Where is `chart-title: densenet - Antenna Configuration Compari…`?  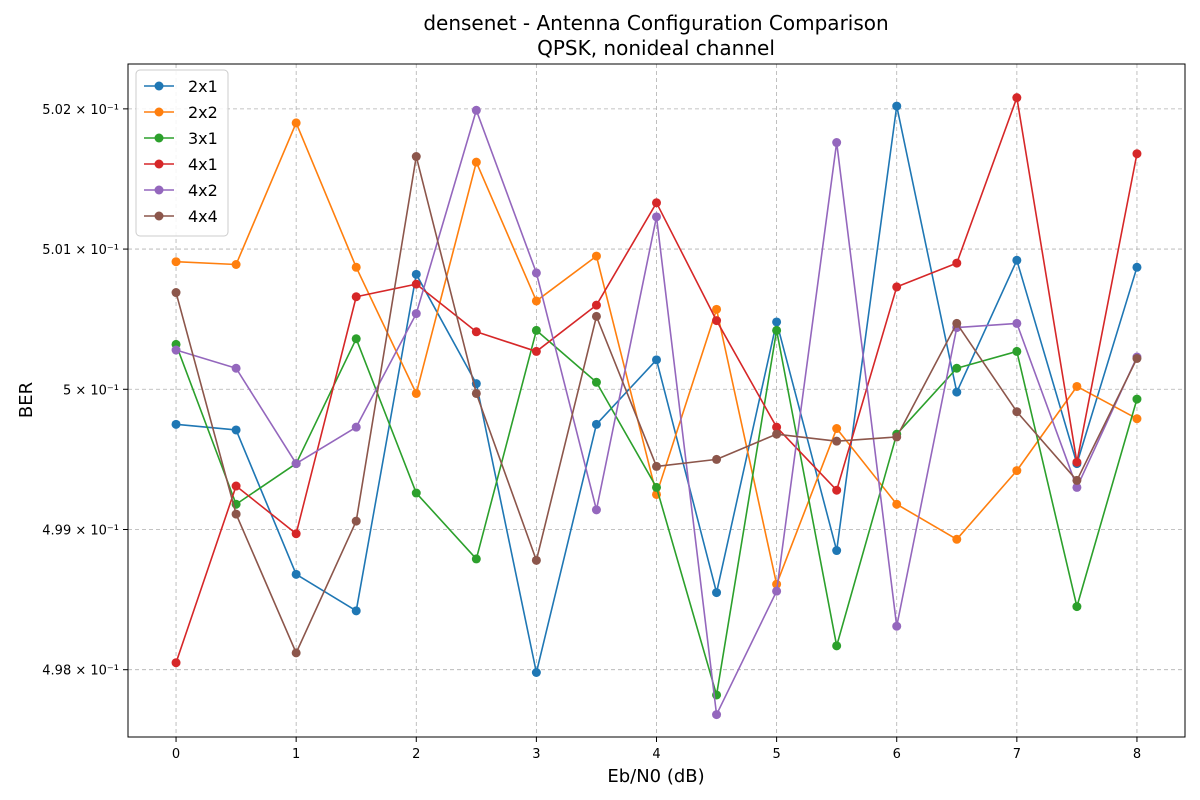
chart-title: densenet - Antenna Configuration Compari… is located at coordinates (655, 23).